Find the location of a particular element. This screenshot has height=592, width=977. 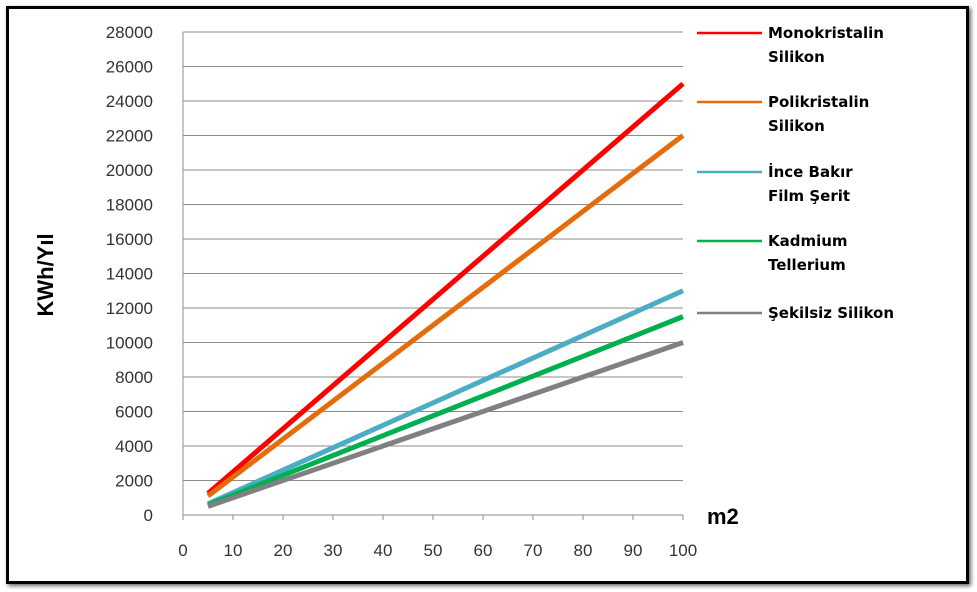

legend-label: İnce Bakır is located at coordinates (810, 171).